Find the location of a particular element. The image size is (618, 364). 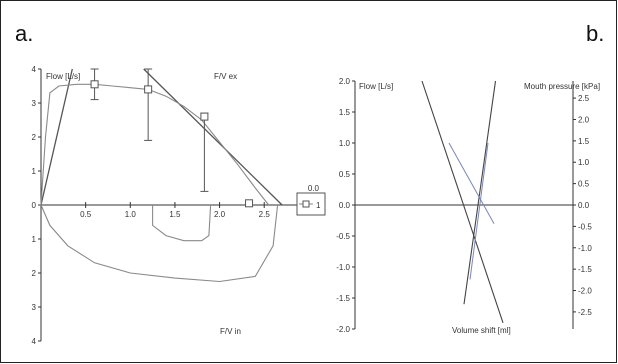

x-tick-label-a: 2.0 is located at coordinates (220, 214).